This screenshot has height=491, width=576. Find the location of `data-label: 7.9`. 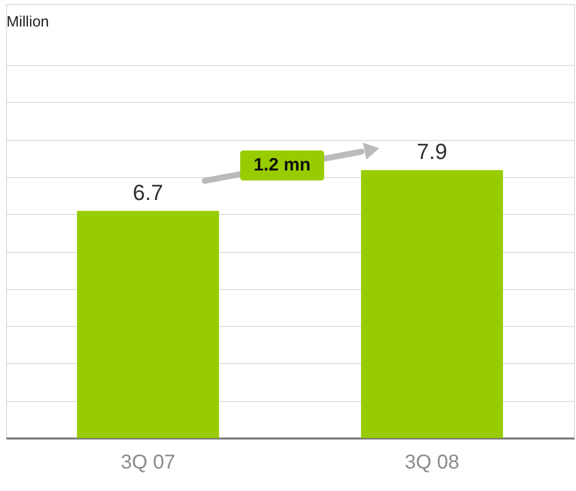

data-label: 7.9 is located at coordinates (432, 151).